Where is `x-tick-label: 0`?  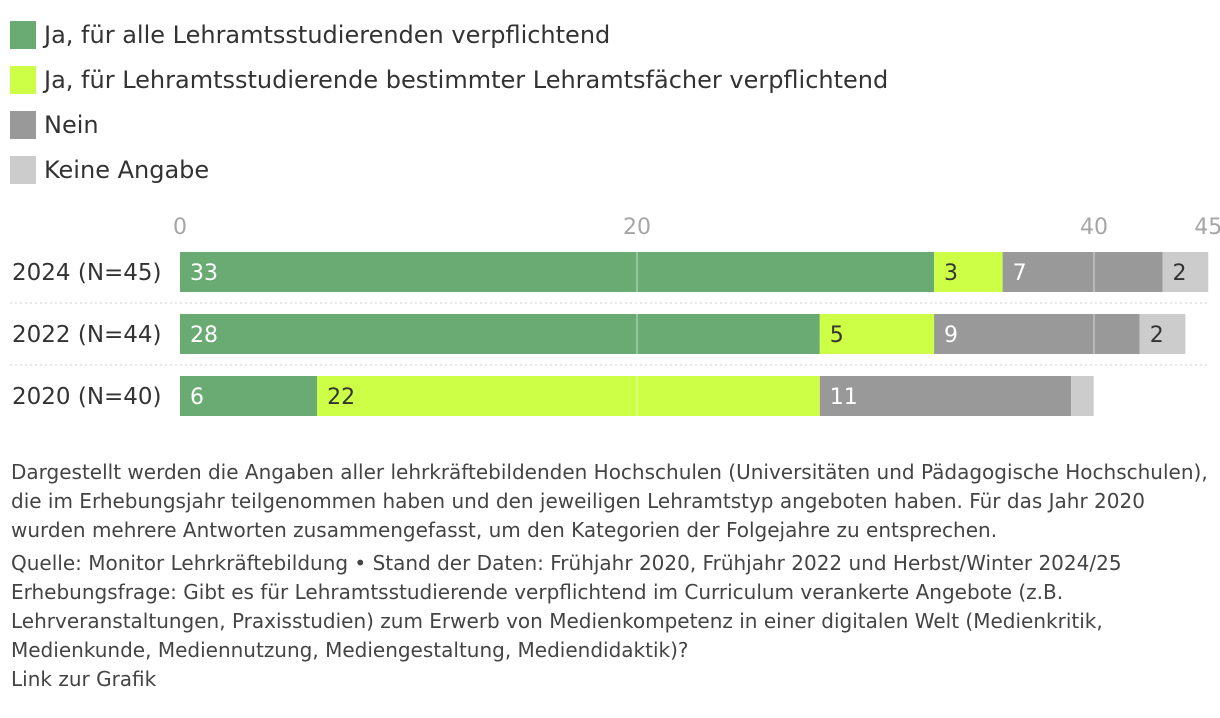
x-tick-label: 0 is located at coordinates (180, 227).